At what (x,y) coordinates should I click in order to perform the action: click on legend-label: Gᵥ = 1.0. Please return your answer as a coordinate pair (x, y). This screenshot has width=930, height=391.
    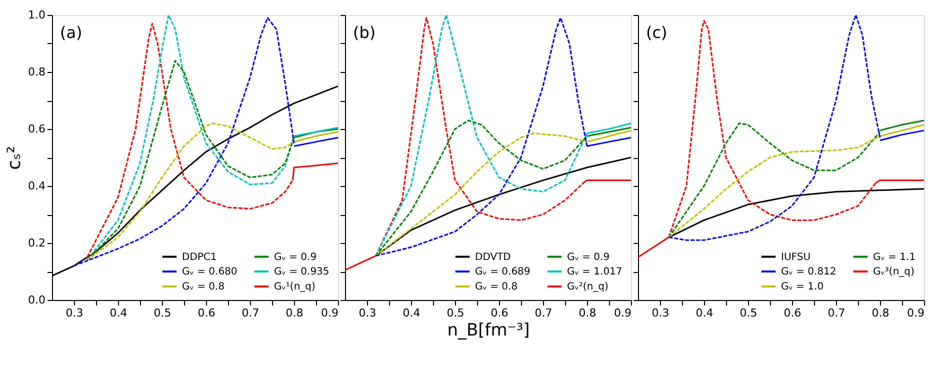
    Looking at the image, I should click on (802, 287).